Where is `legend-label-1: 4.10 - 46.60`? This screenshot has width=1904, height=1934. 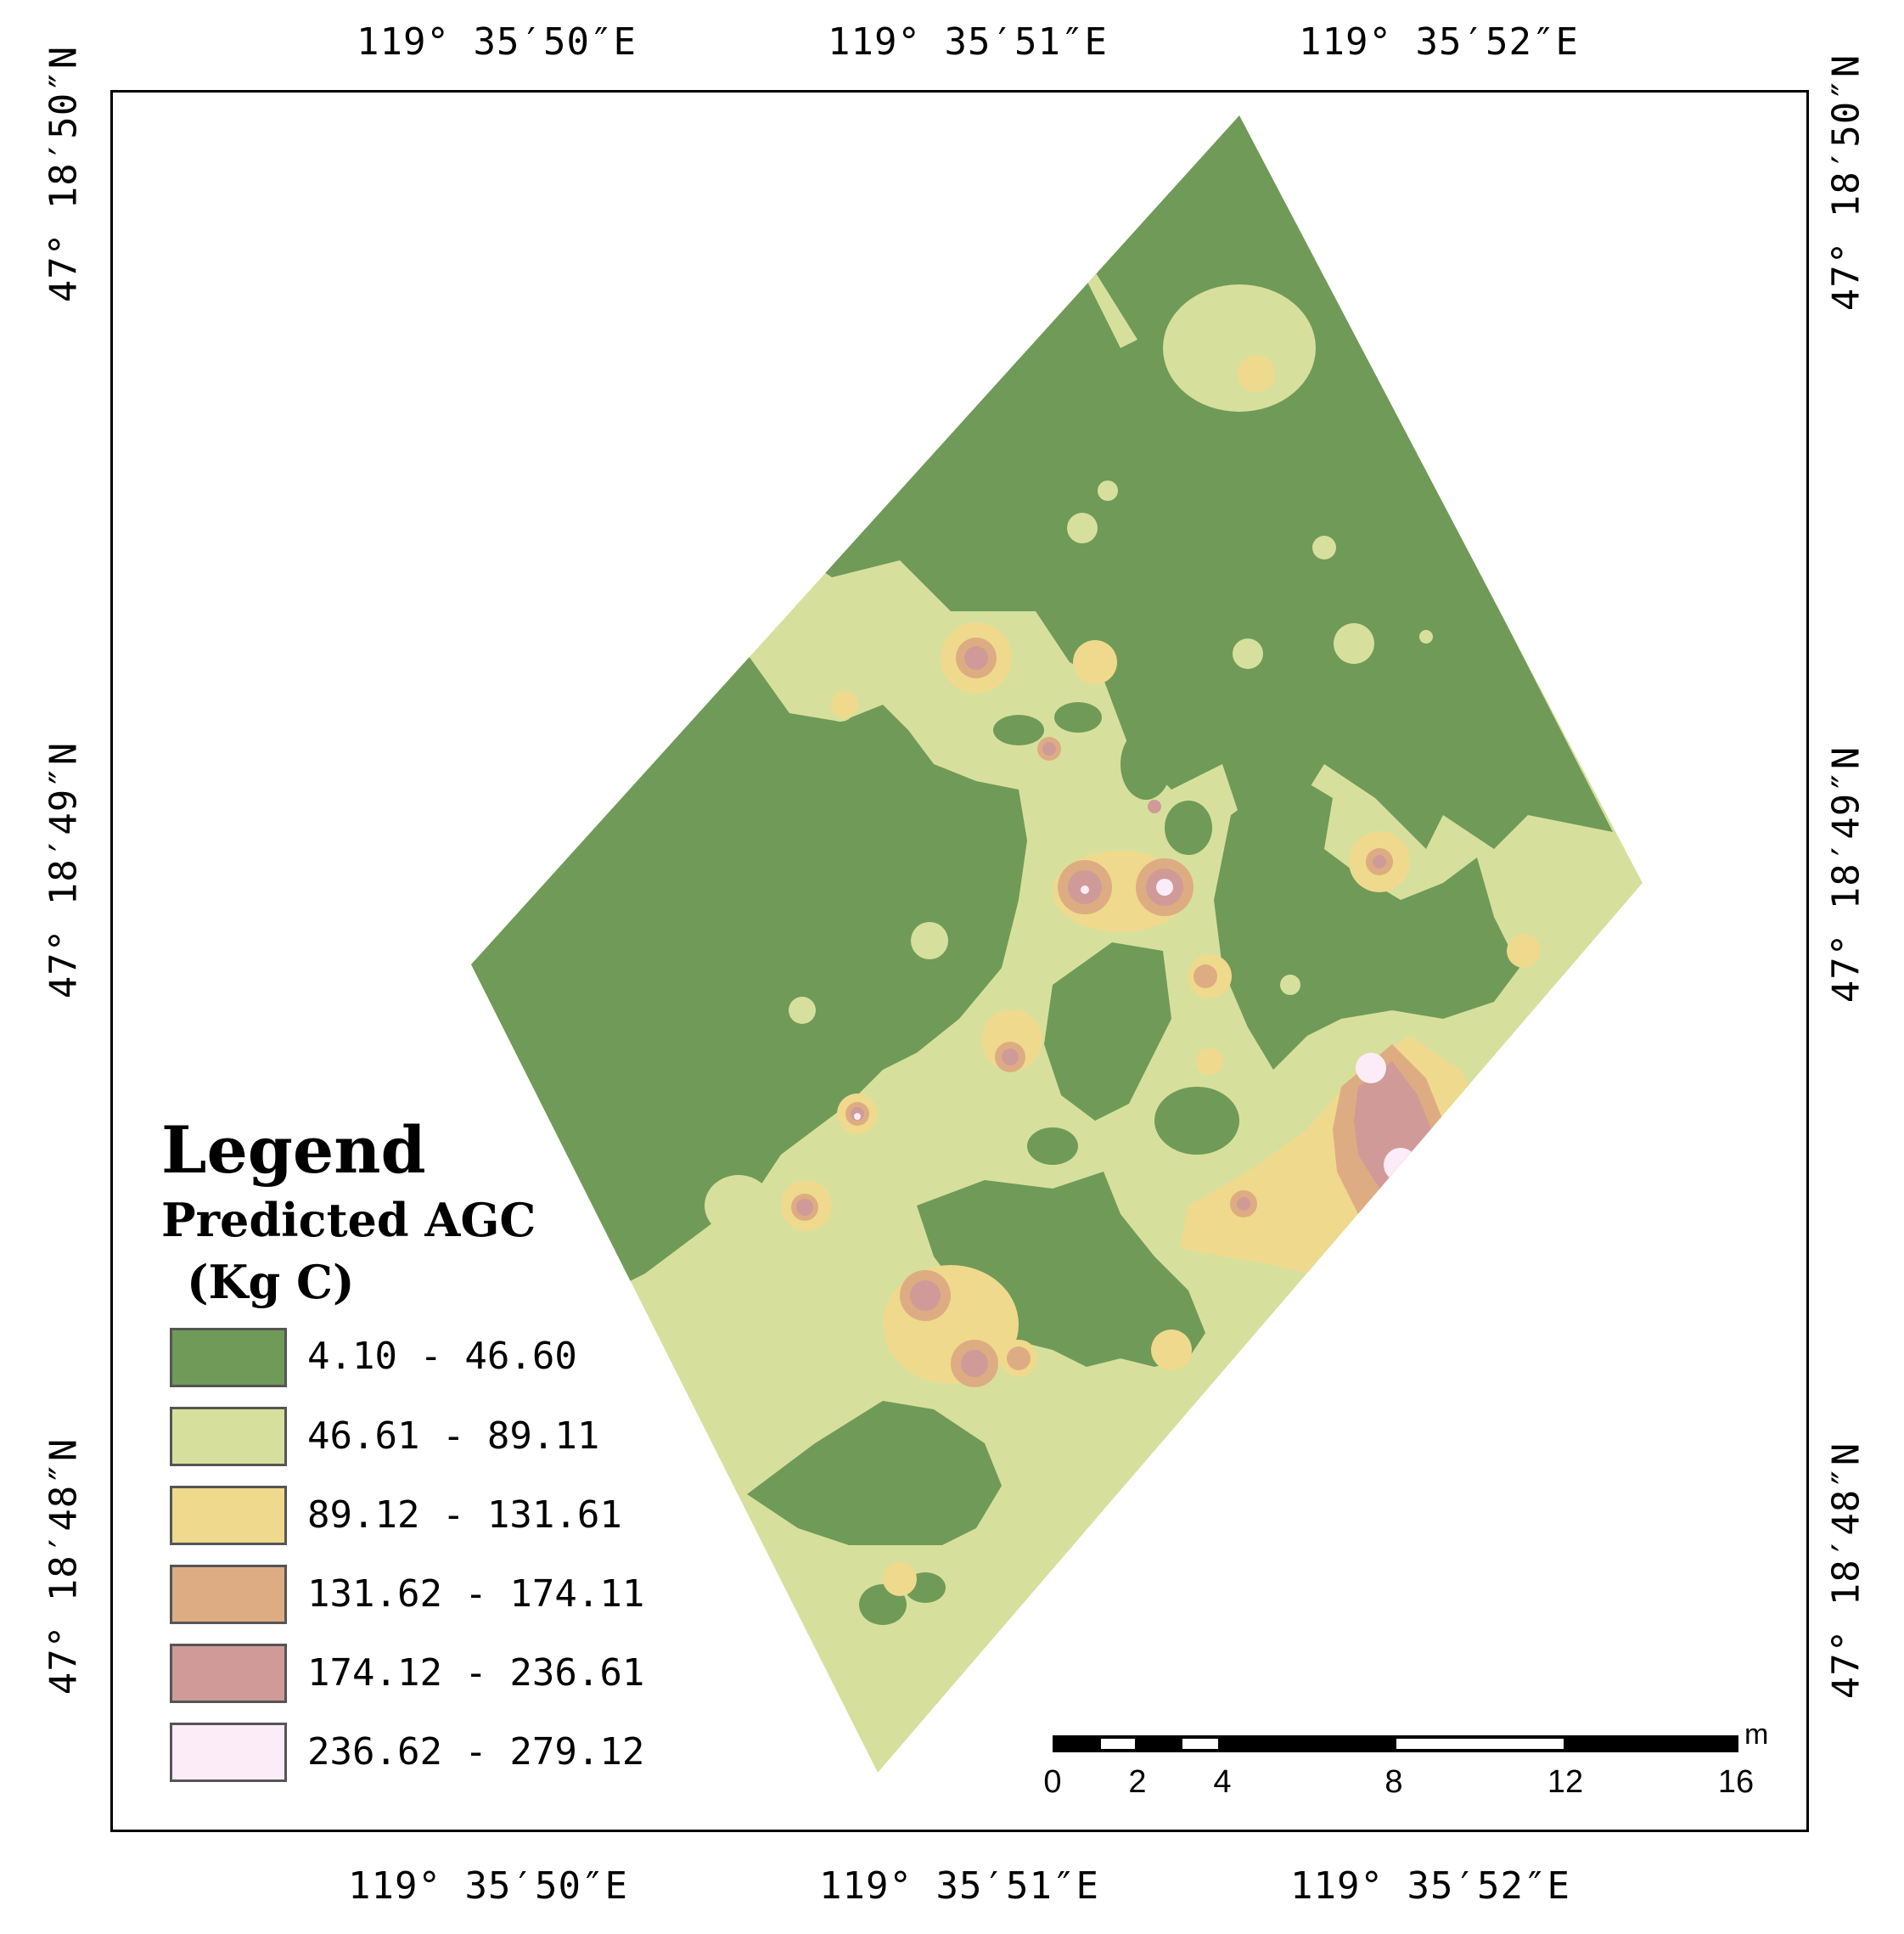
legend-label-1: 4.10 - 46.60 is located at coordinates (442, 1356).